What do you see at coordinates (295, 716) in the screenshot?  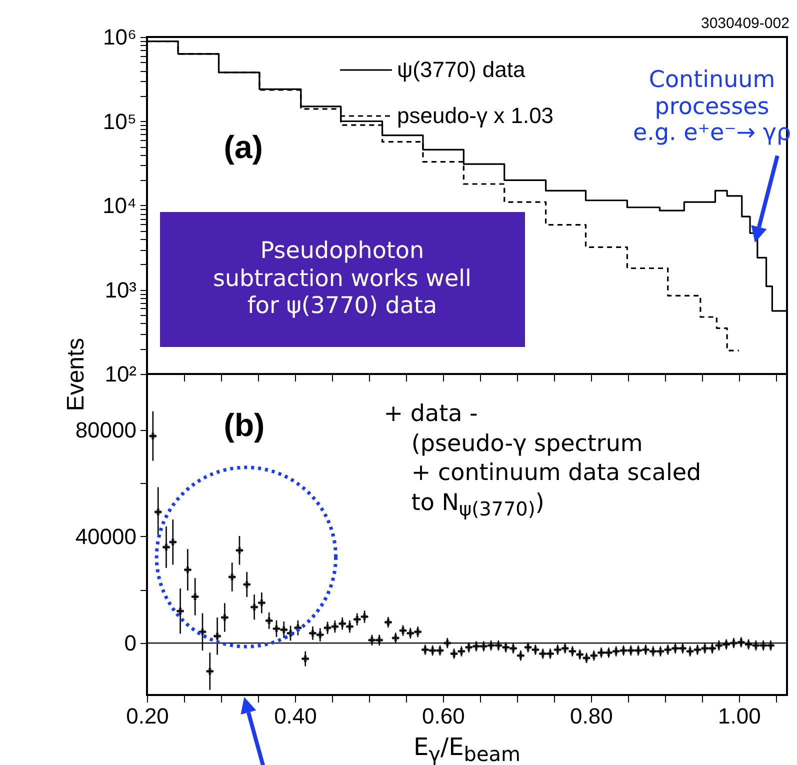 I see `x-tick-label: 0.40` at bounding box center [295, 716].